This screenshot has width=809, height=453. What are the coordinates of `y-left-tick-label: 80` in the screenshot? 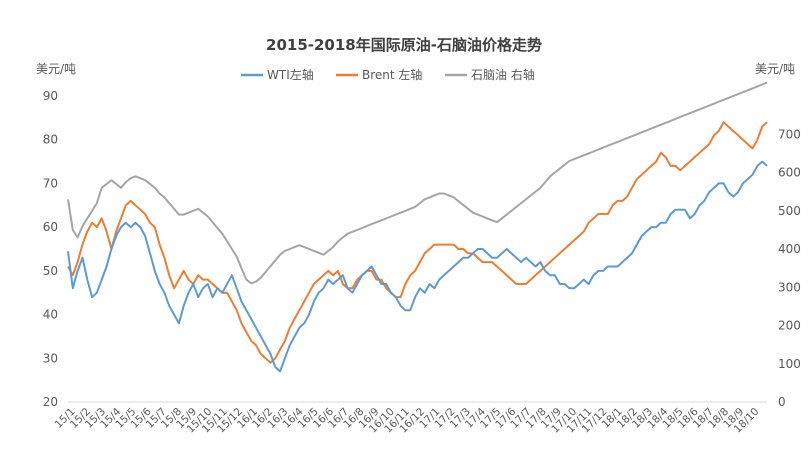 It's located at (50, 140).